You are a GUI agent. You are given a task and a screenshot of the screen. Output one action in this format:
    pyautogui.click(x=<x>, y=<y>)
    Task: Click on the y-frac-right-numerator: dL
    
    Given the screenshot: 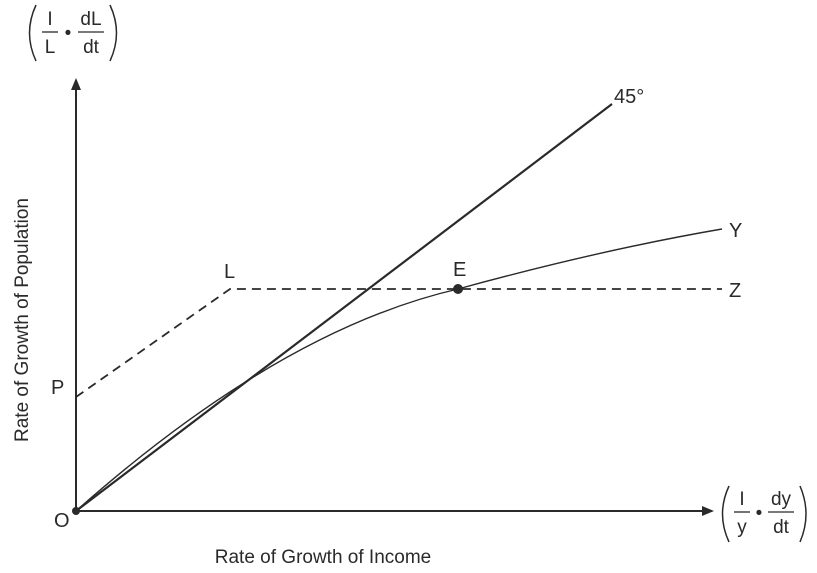 What is the action you would take?
    pyautogui.click(x=90, y=19)
    